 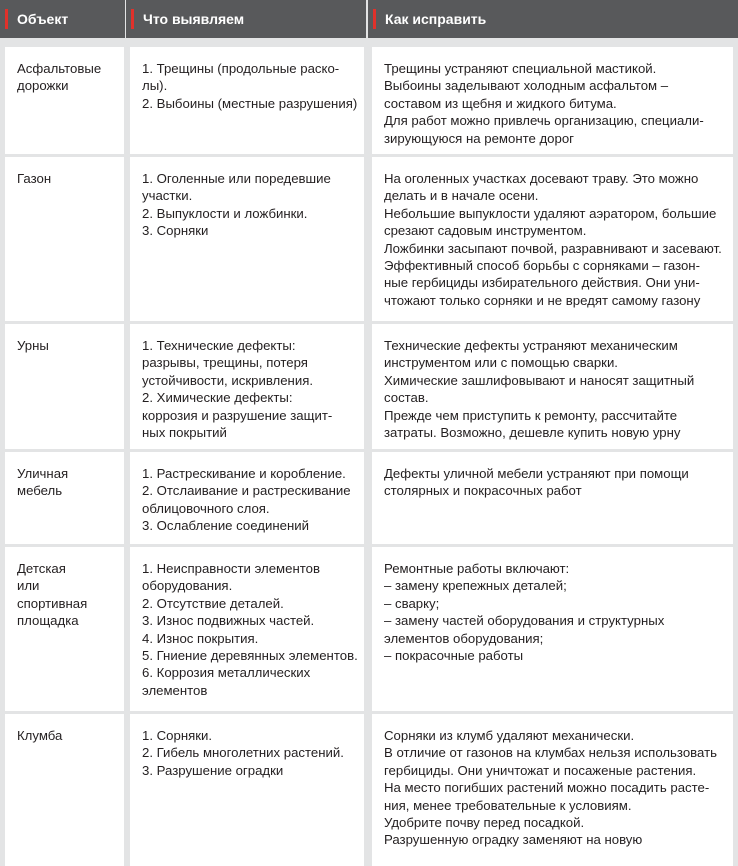 What do you see at coordinates (52, 603) in the screenshot?
I see `cell-text: спортивная` at bounding box center [52, 603].